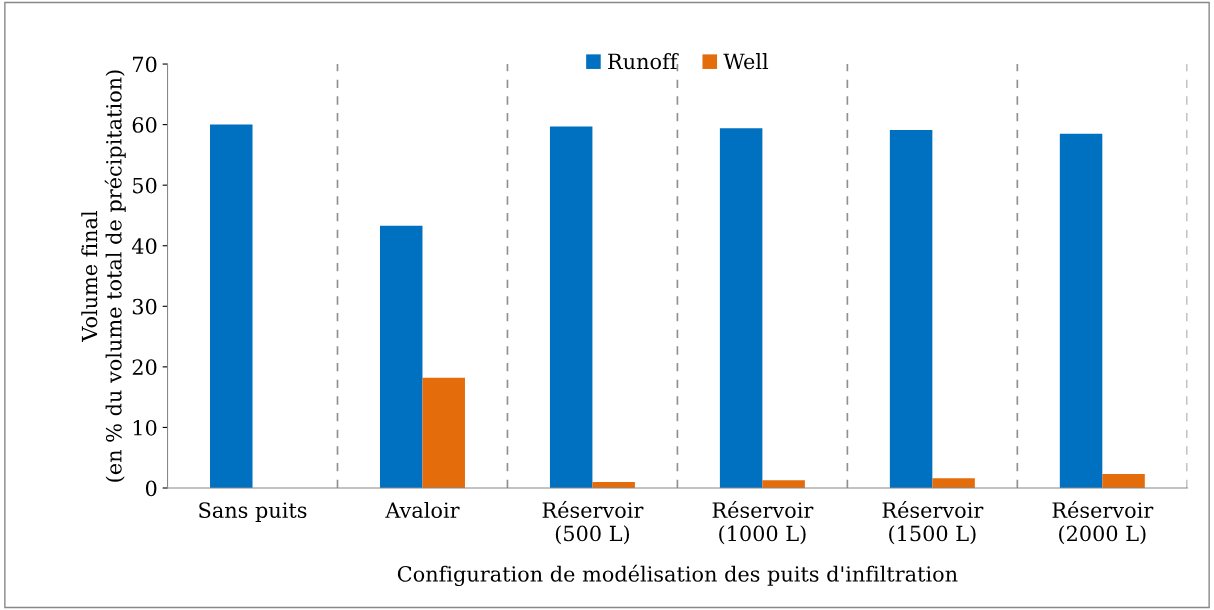  I want to click on y-tick-label: 50, so click(145, 185).